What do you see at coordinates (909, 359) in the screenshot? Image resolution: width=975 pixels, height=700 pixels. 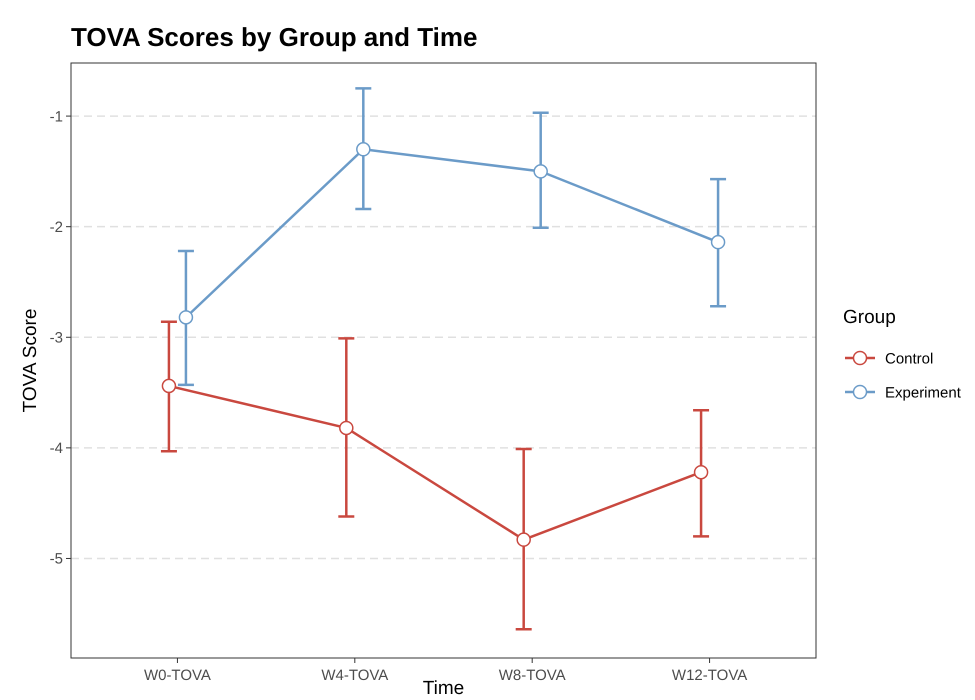 I see `legend-label: Control` at bounding box center [909, 359].